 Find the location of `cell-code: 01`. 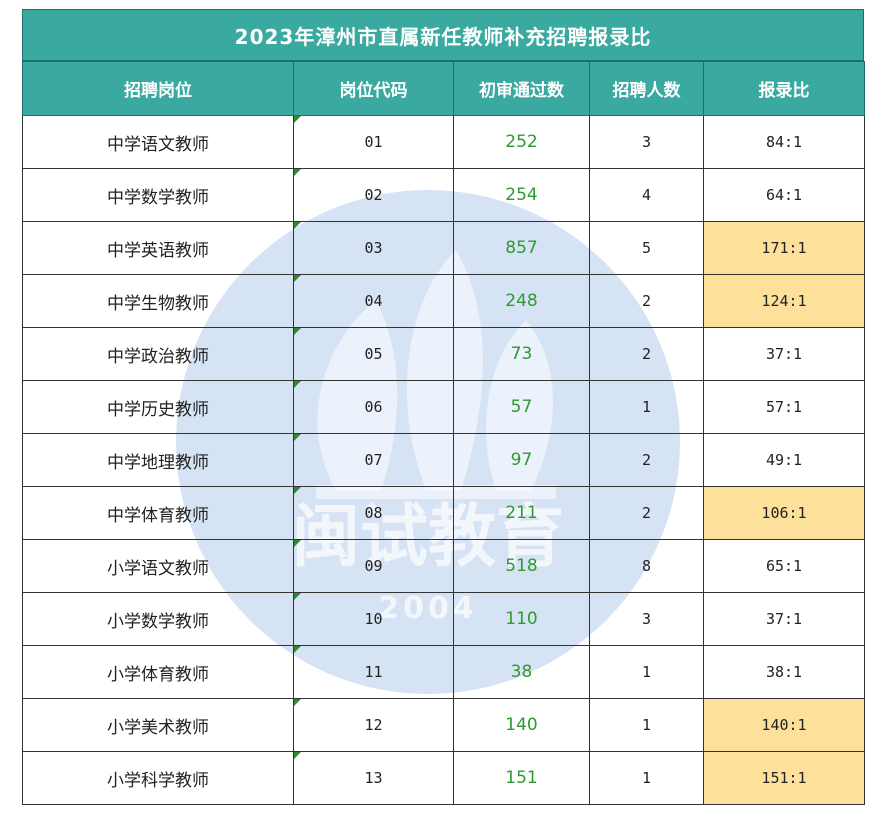

cell-code: 01 is located at coordinates (373, 142).